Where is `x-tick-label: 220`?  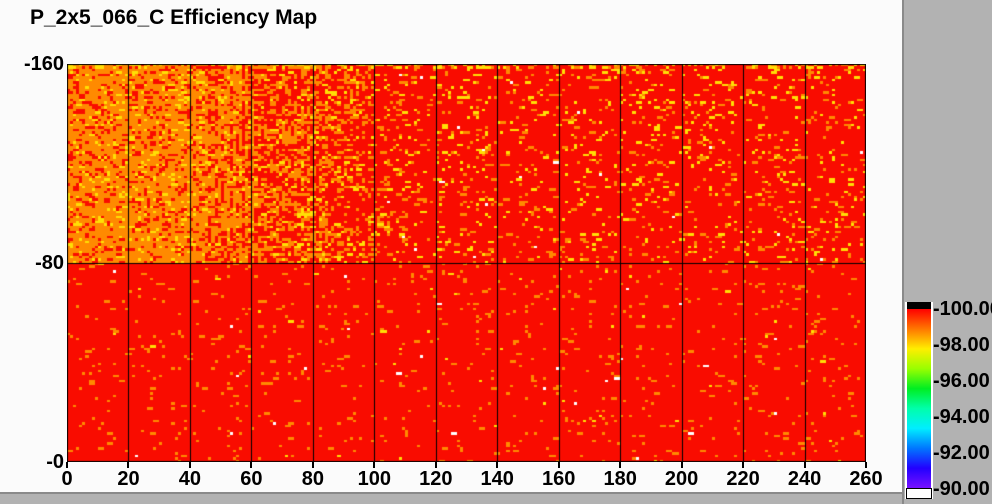 x-tick-label: 220 is located at coordinates (743, 479).